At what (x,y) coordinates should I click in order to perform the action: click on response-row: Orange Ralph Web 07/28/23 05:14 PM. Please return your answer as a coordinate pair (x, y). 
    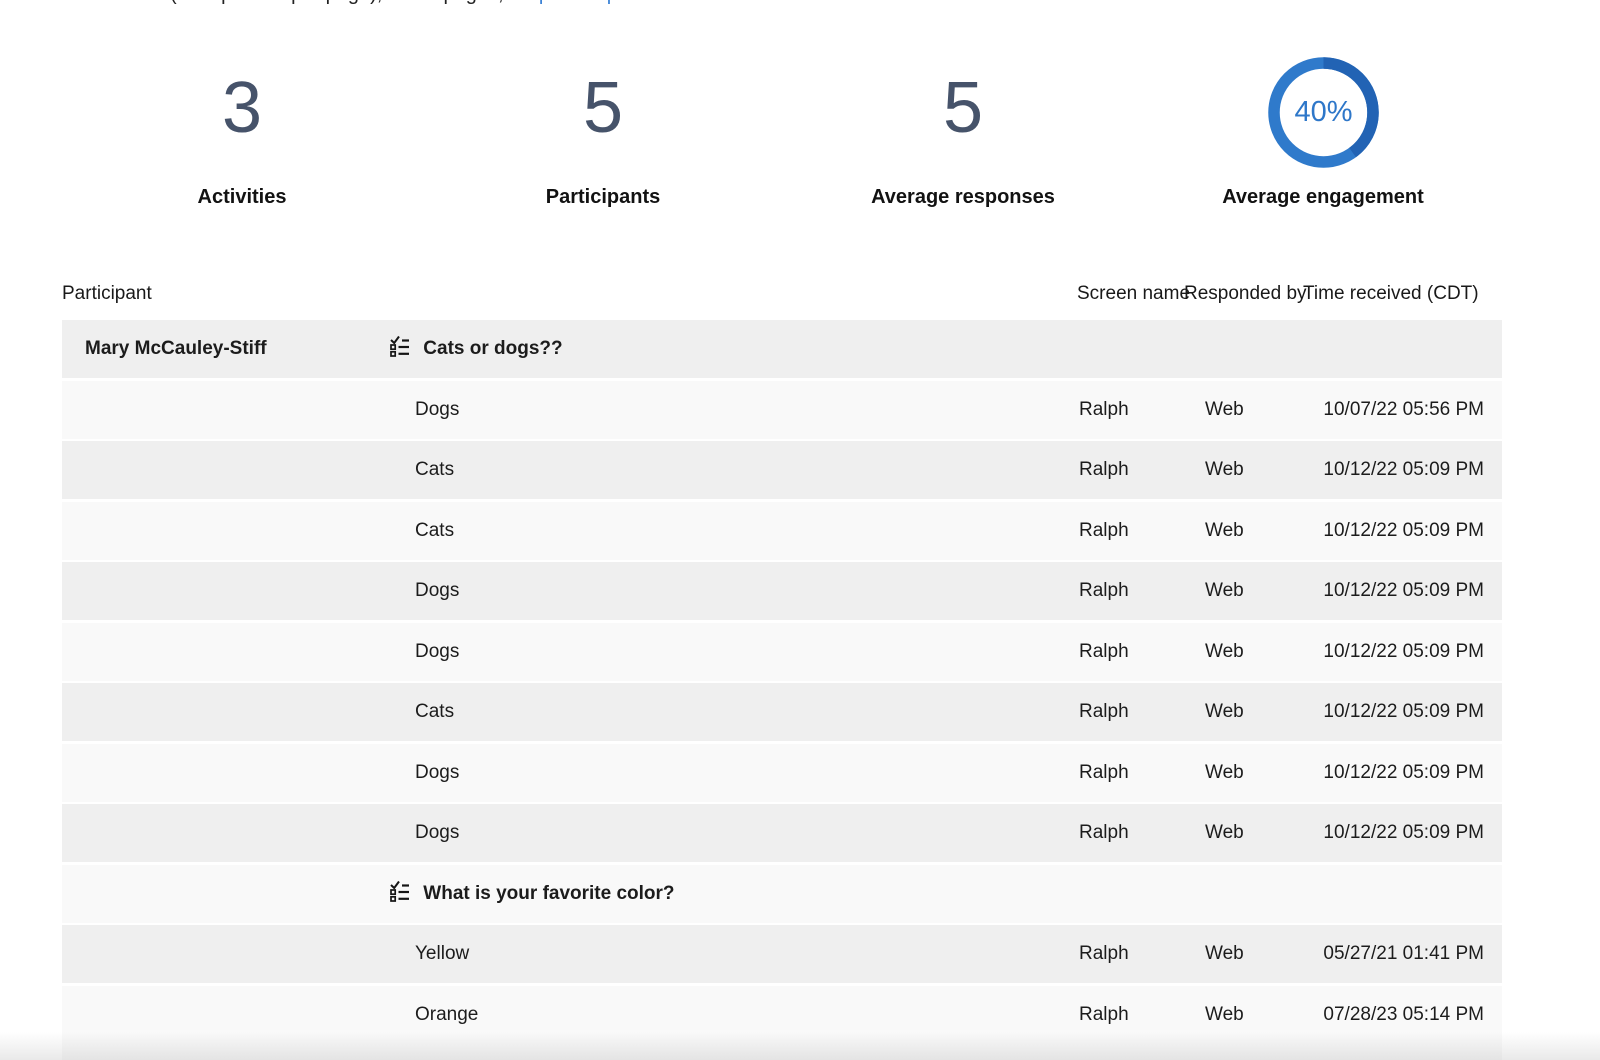
    Looking at the image, I should click on (782, 1022).